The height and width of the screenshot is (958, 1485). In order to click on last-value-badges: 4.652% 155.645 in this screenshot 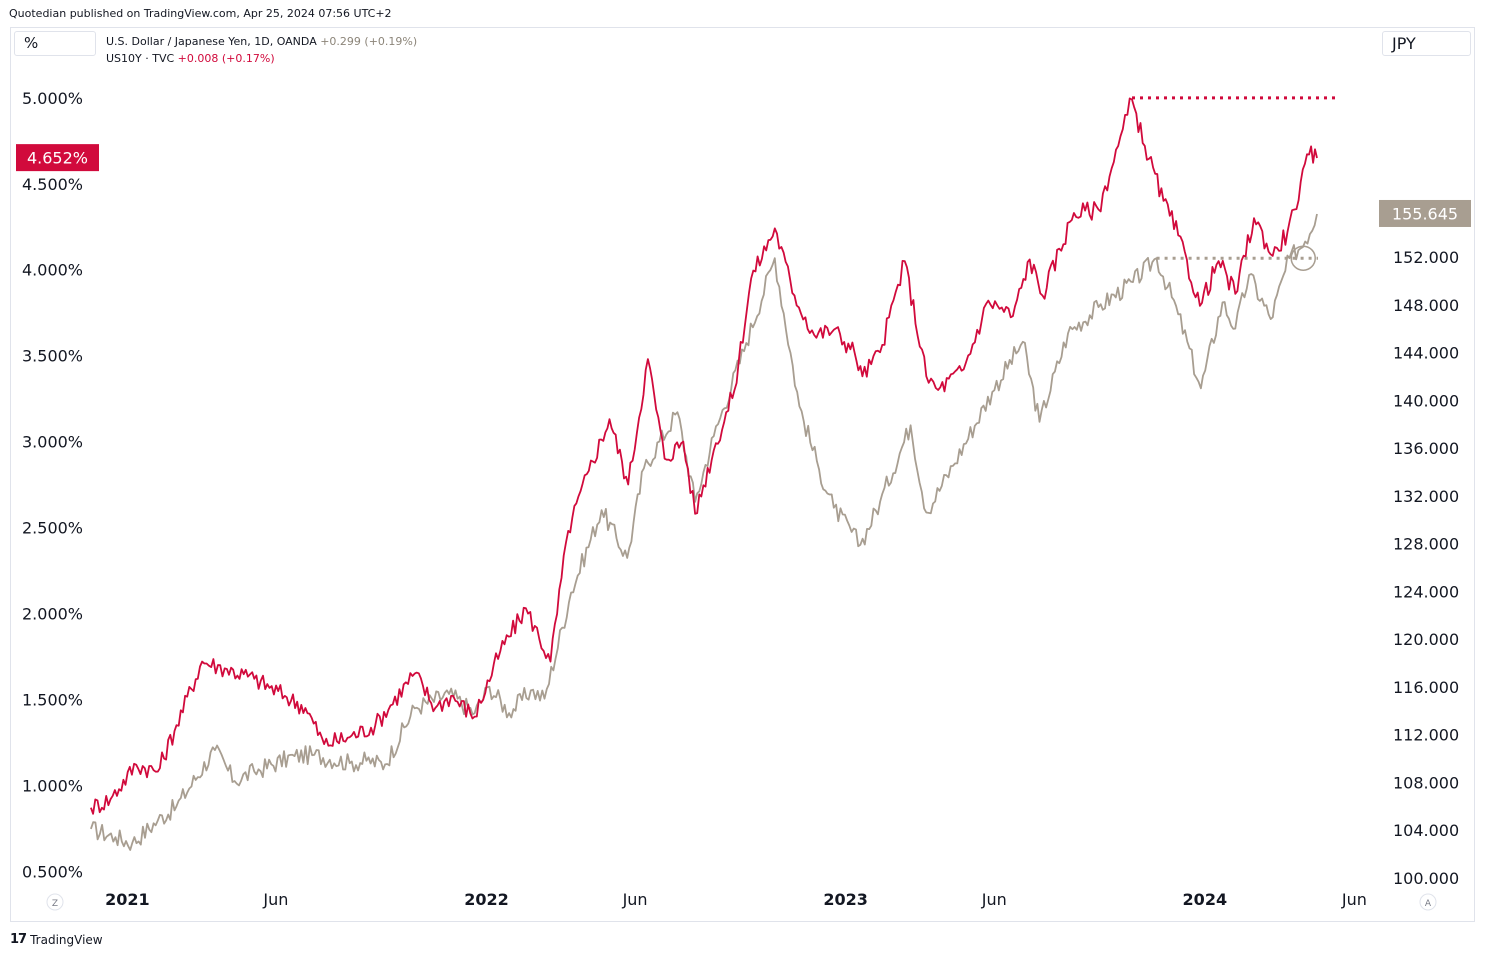, I will do `click(743, 185)`.